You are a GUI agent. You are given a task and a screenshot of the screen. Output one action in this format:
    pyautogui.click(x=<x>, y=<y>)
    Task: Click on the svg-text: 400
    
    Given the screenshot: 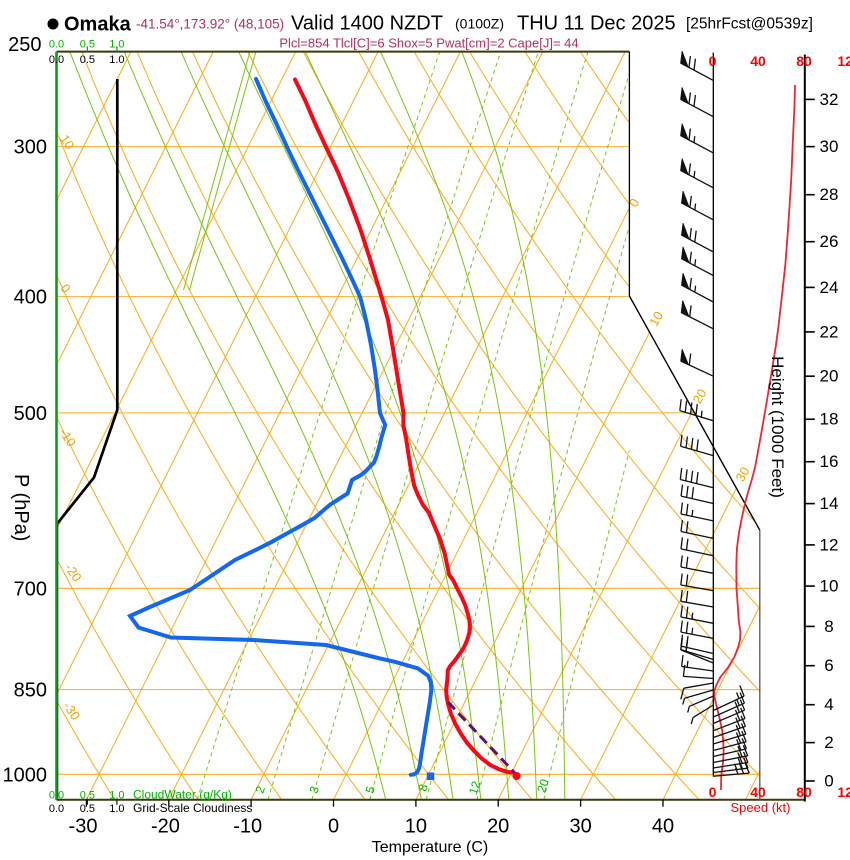 What is the action you would take?
    pyautogui.click(x=30, y=298)
    